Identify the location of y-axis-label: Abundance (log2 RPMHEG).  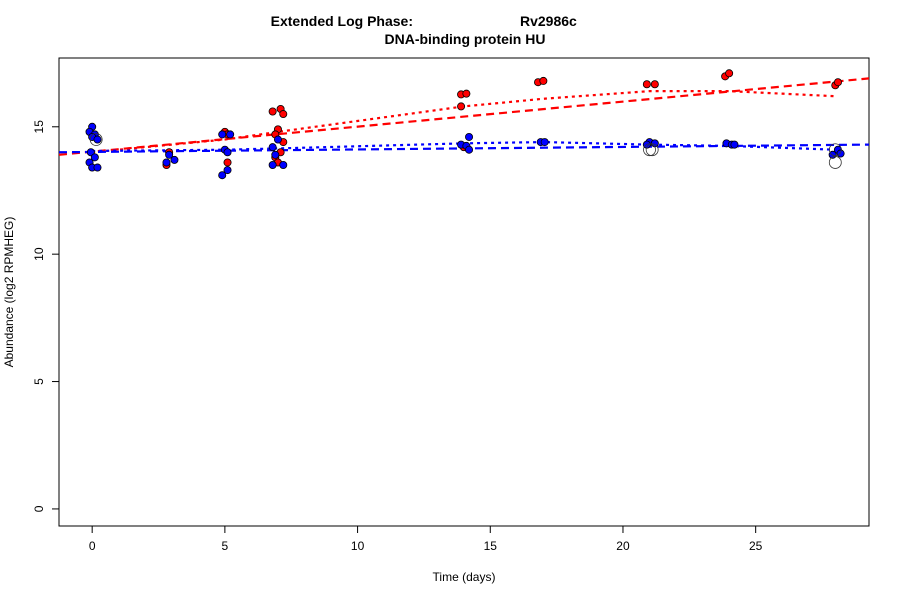
(9, 292).